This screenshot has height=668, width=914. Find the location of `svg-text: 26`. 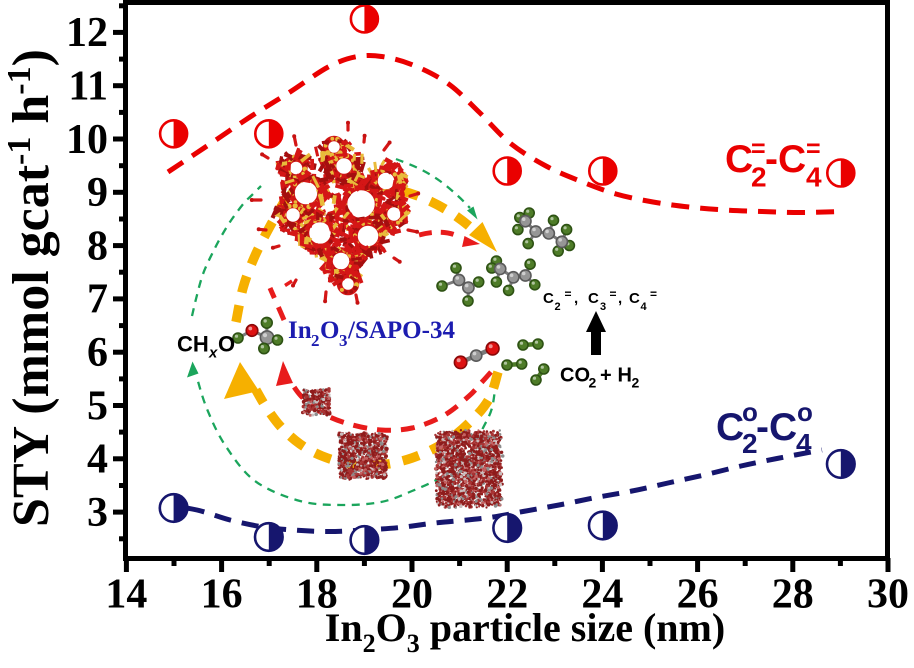

svg-text: 26 is located at coordinates (698, 595).